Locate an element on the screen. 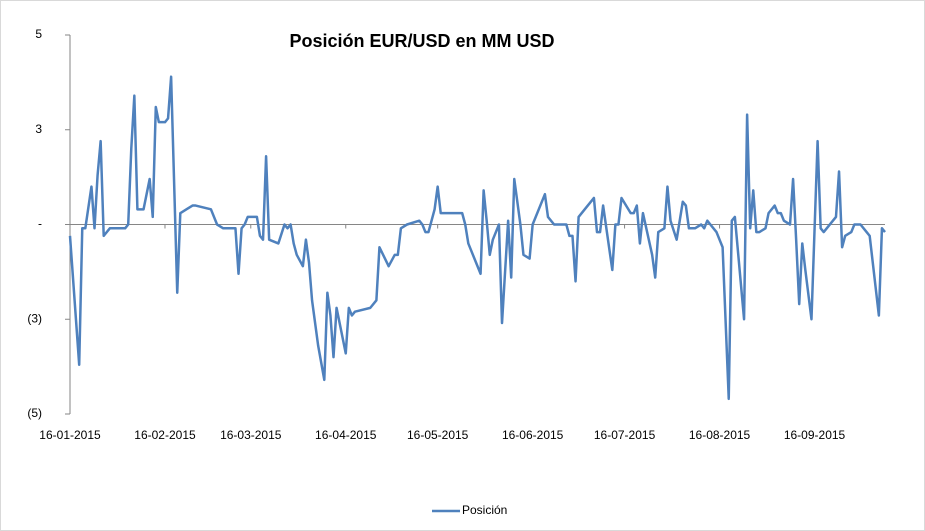 The width and height of the screenshot is (925, 531). x-tick-label: 16-09-2015 is located at coordinates (815, 435).